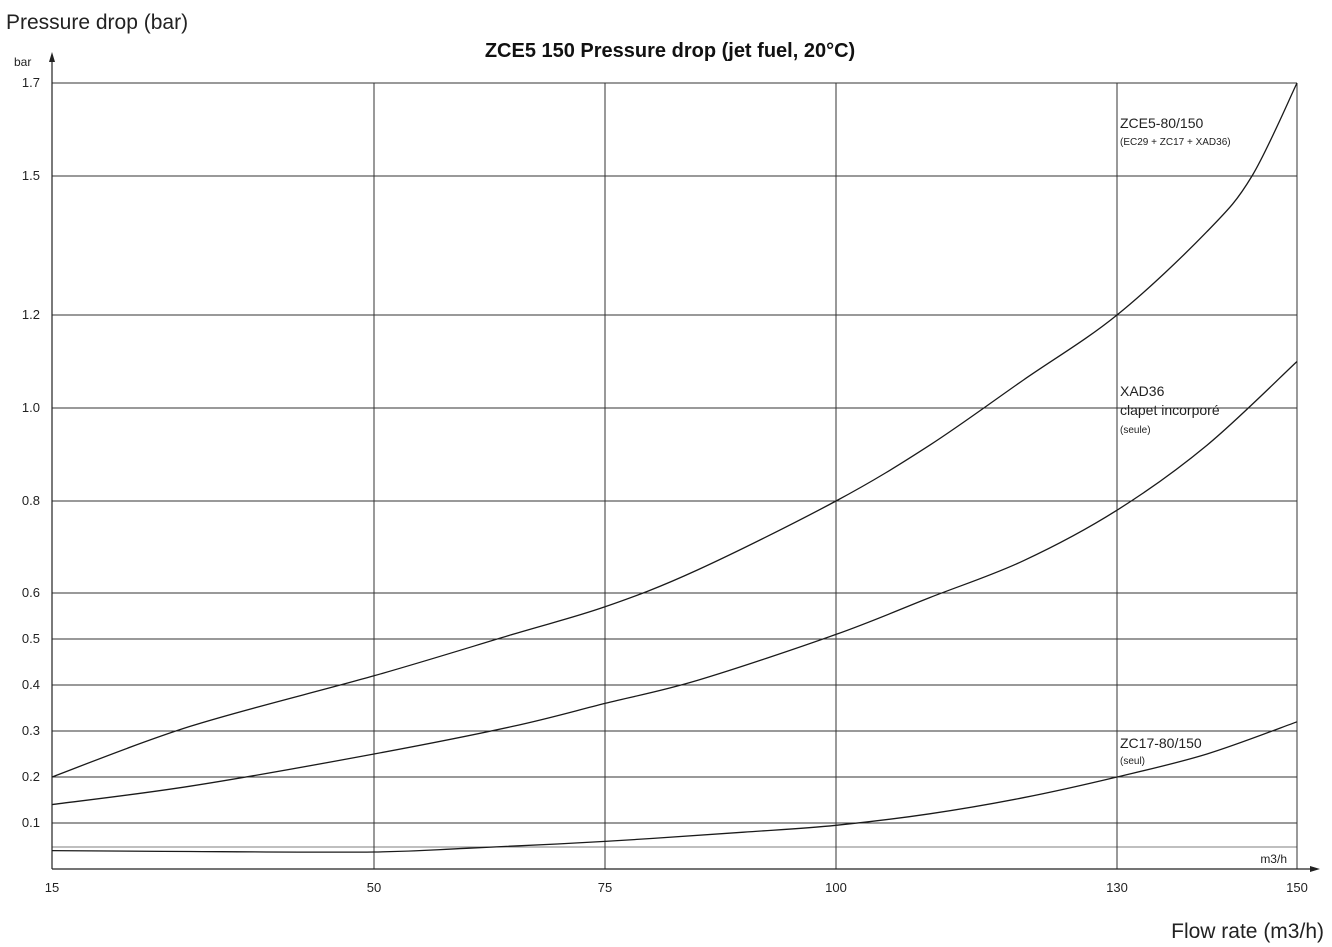  Describe the element at coordinates (31, 500) in the screenshot. I see `y-tick-label: 0.8` at that location.